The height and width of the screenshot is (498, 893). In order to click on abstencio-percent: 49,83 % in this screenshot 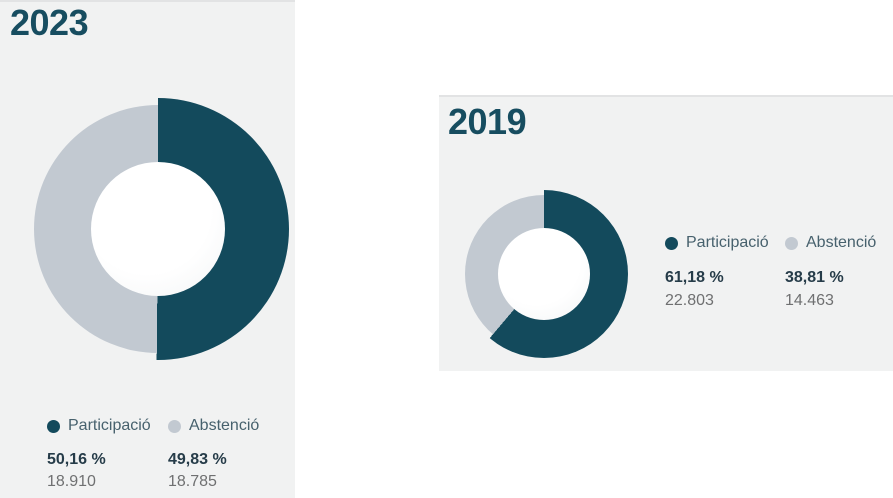, I will do `click(197, 459)`.